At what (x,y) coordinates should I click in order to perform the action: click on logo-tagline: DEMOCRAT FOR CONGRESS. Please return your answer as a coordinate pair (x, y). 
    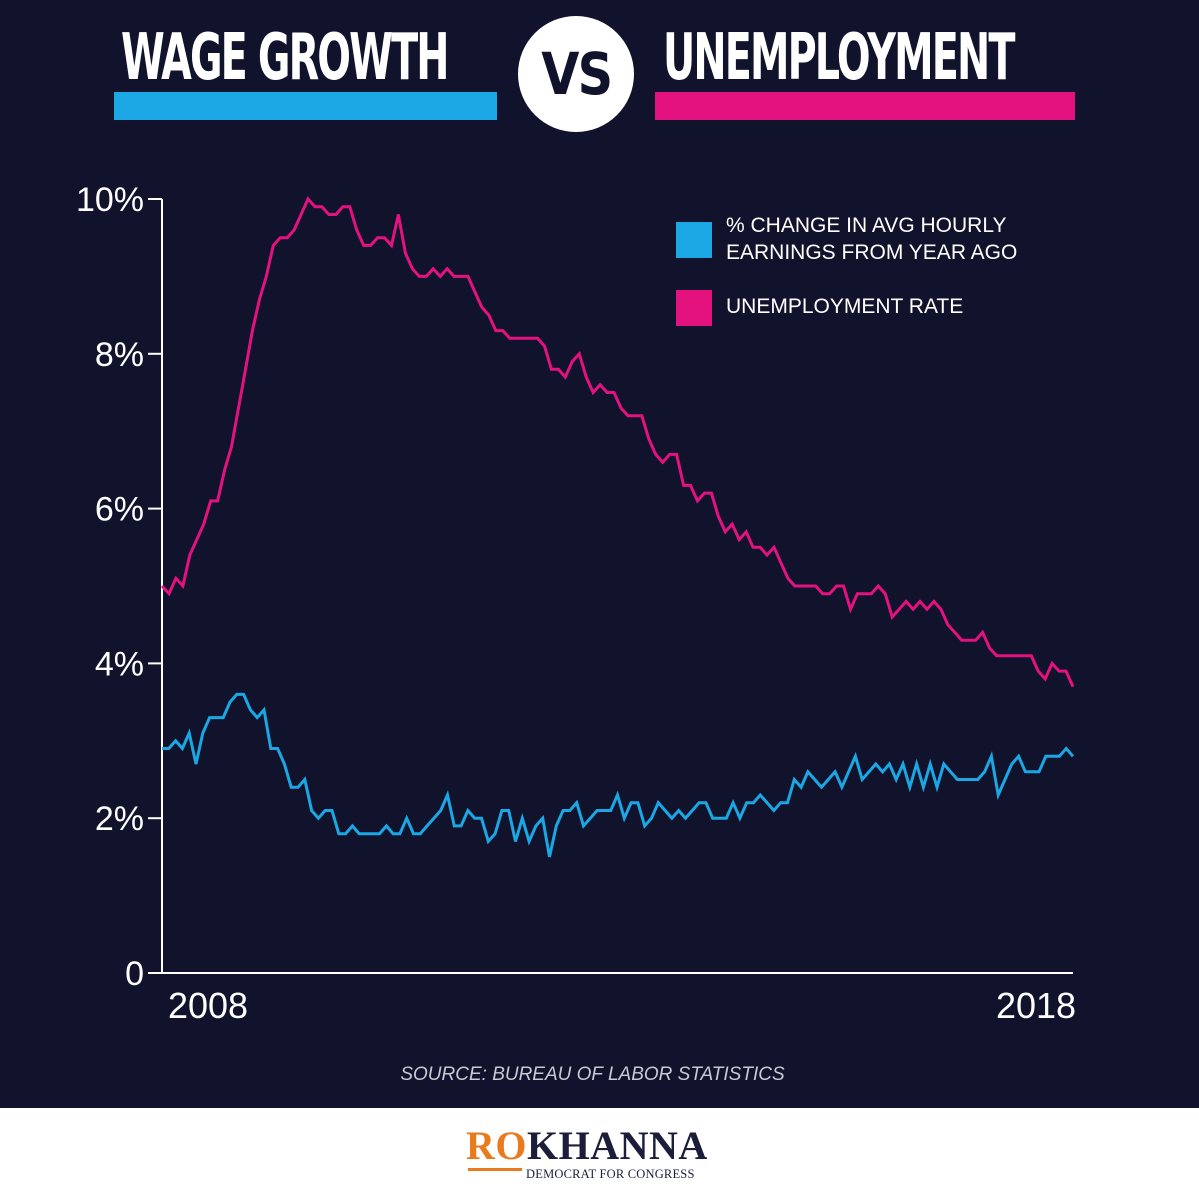
    Looking at the image, I should click on (610, 1174).